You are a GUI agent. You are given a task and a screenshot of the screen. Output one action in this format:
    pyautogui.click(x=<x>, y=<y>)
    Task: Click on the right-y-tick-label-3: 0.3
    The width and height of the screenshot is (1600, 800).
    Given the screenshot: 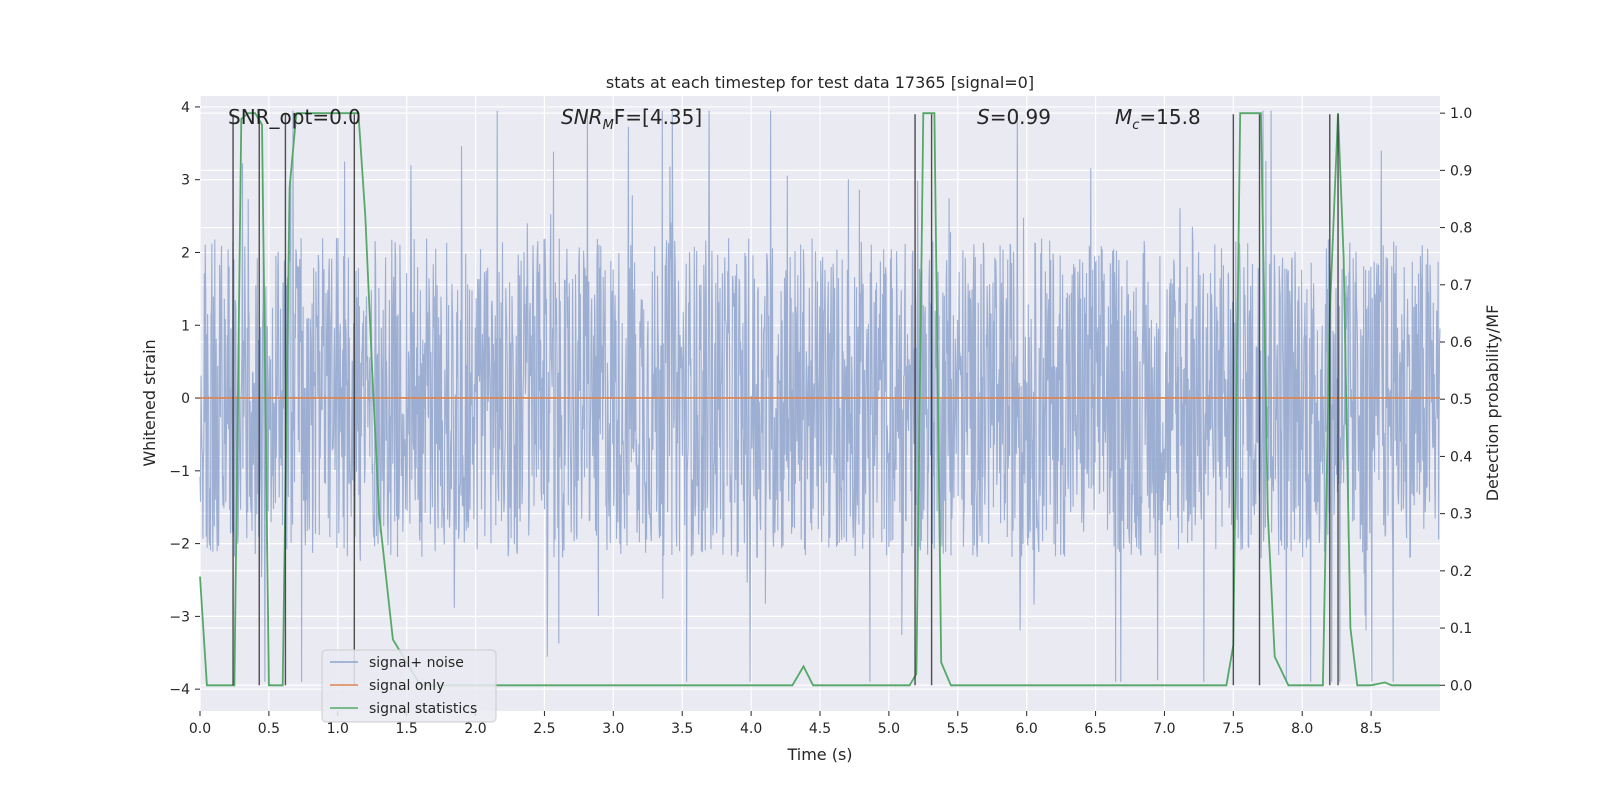 What is the action you would take?
    pyautogui.click(x=1461, y=515)
    